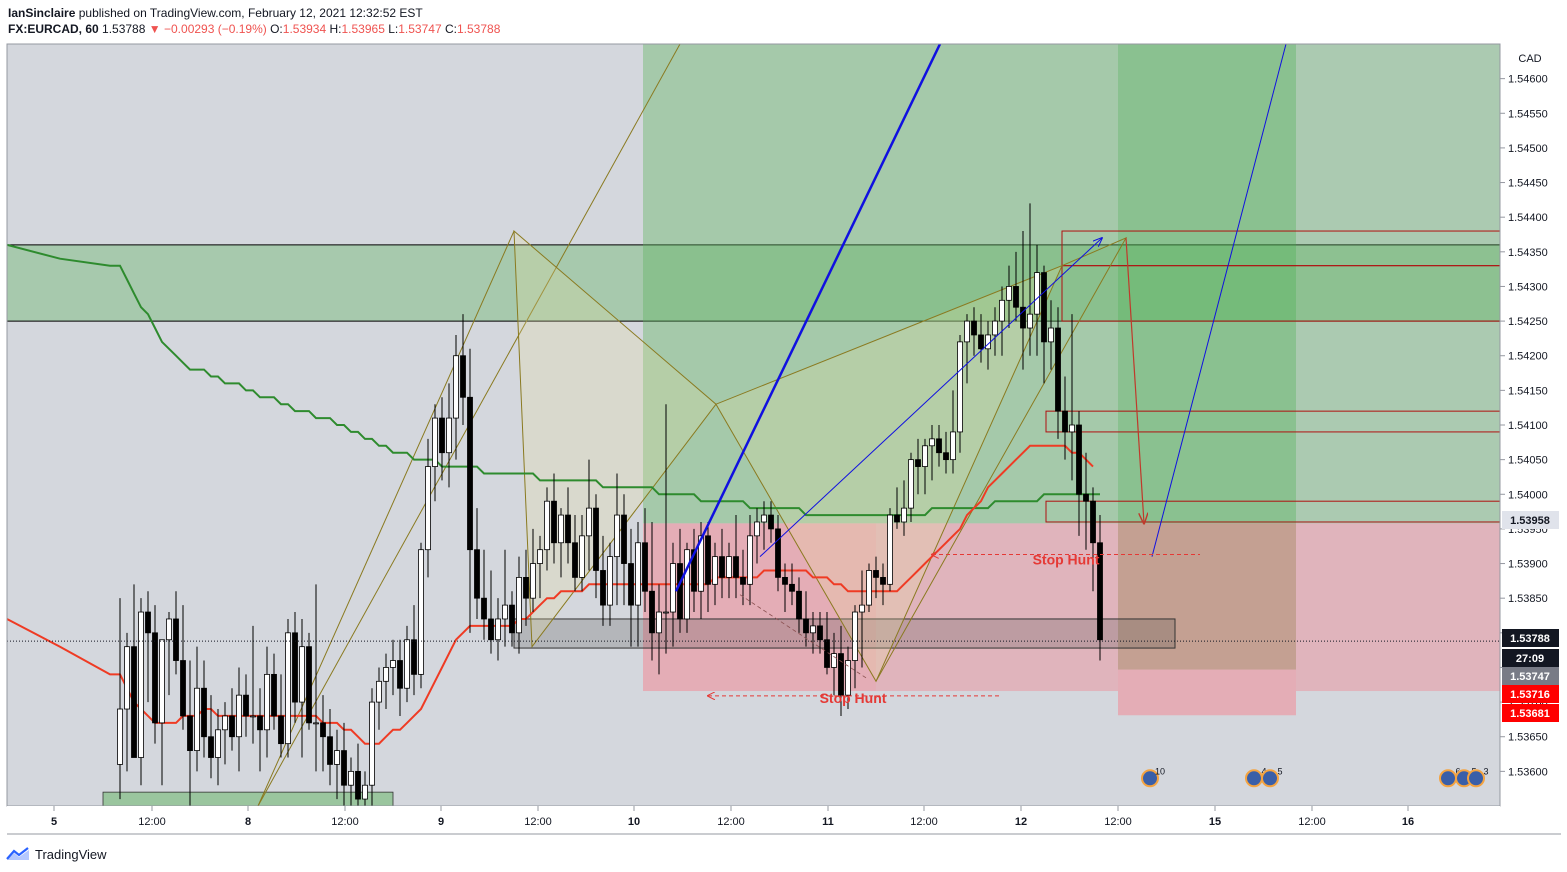 The width and height of the screenshot is (1567, 872). What do you see at coordinates (1478, 777) in the screenshot?
I see `economic-event-badge: 3` at bounding box center [1478, 777].